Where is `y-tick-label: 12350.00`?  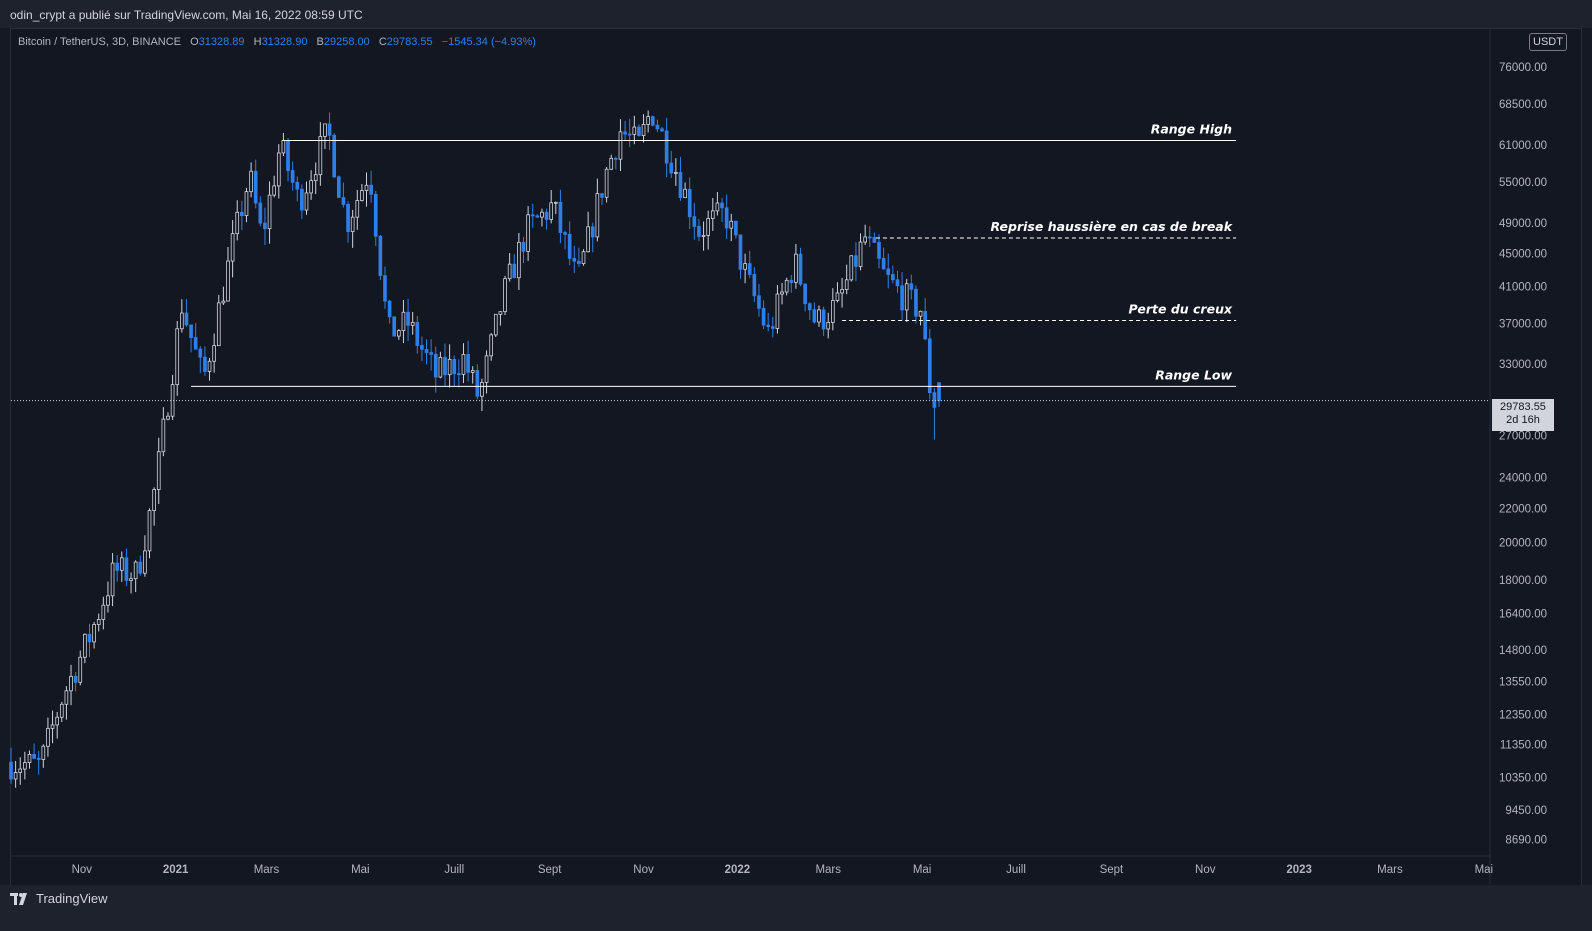 y-tick-label: 12350.00 is located at coordinates (1523, 715).